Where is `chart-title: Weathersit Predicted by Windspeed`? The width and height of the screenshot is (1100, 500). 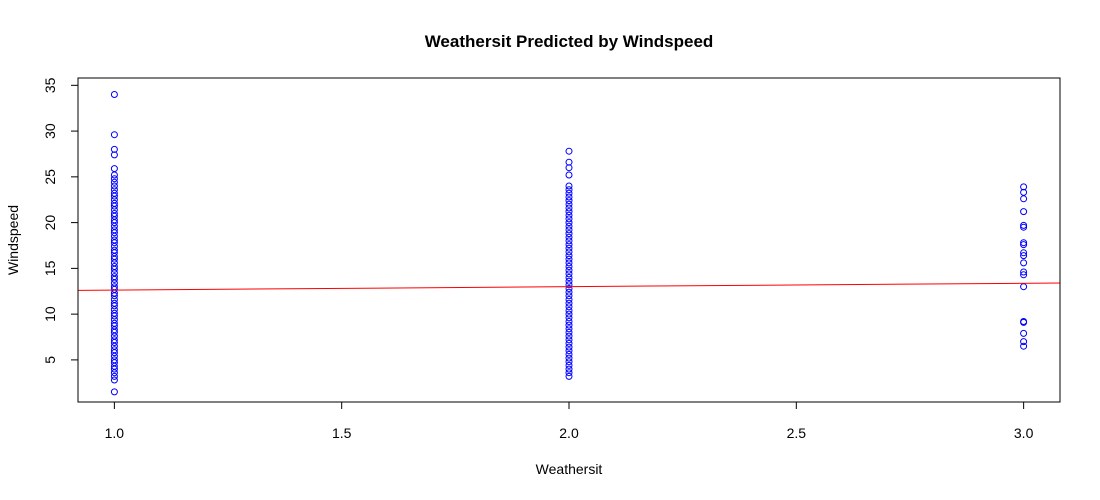
chart-title: Weathersit Predicted by Windspeed is located at coordinates (569, 41).